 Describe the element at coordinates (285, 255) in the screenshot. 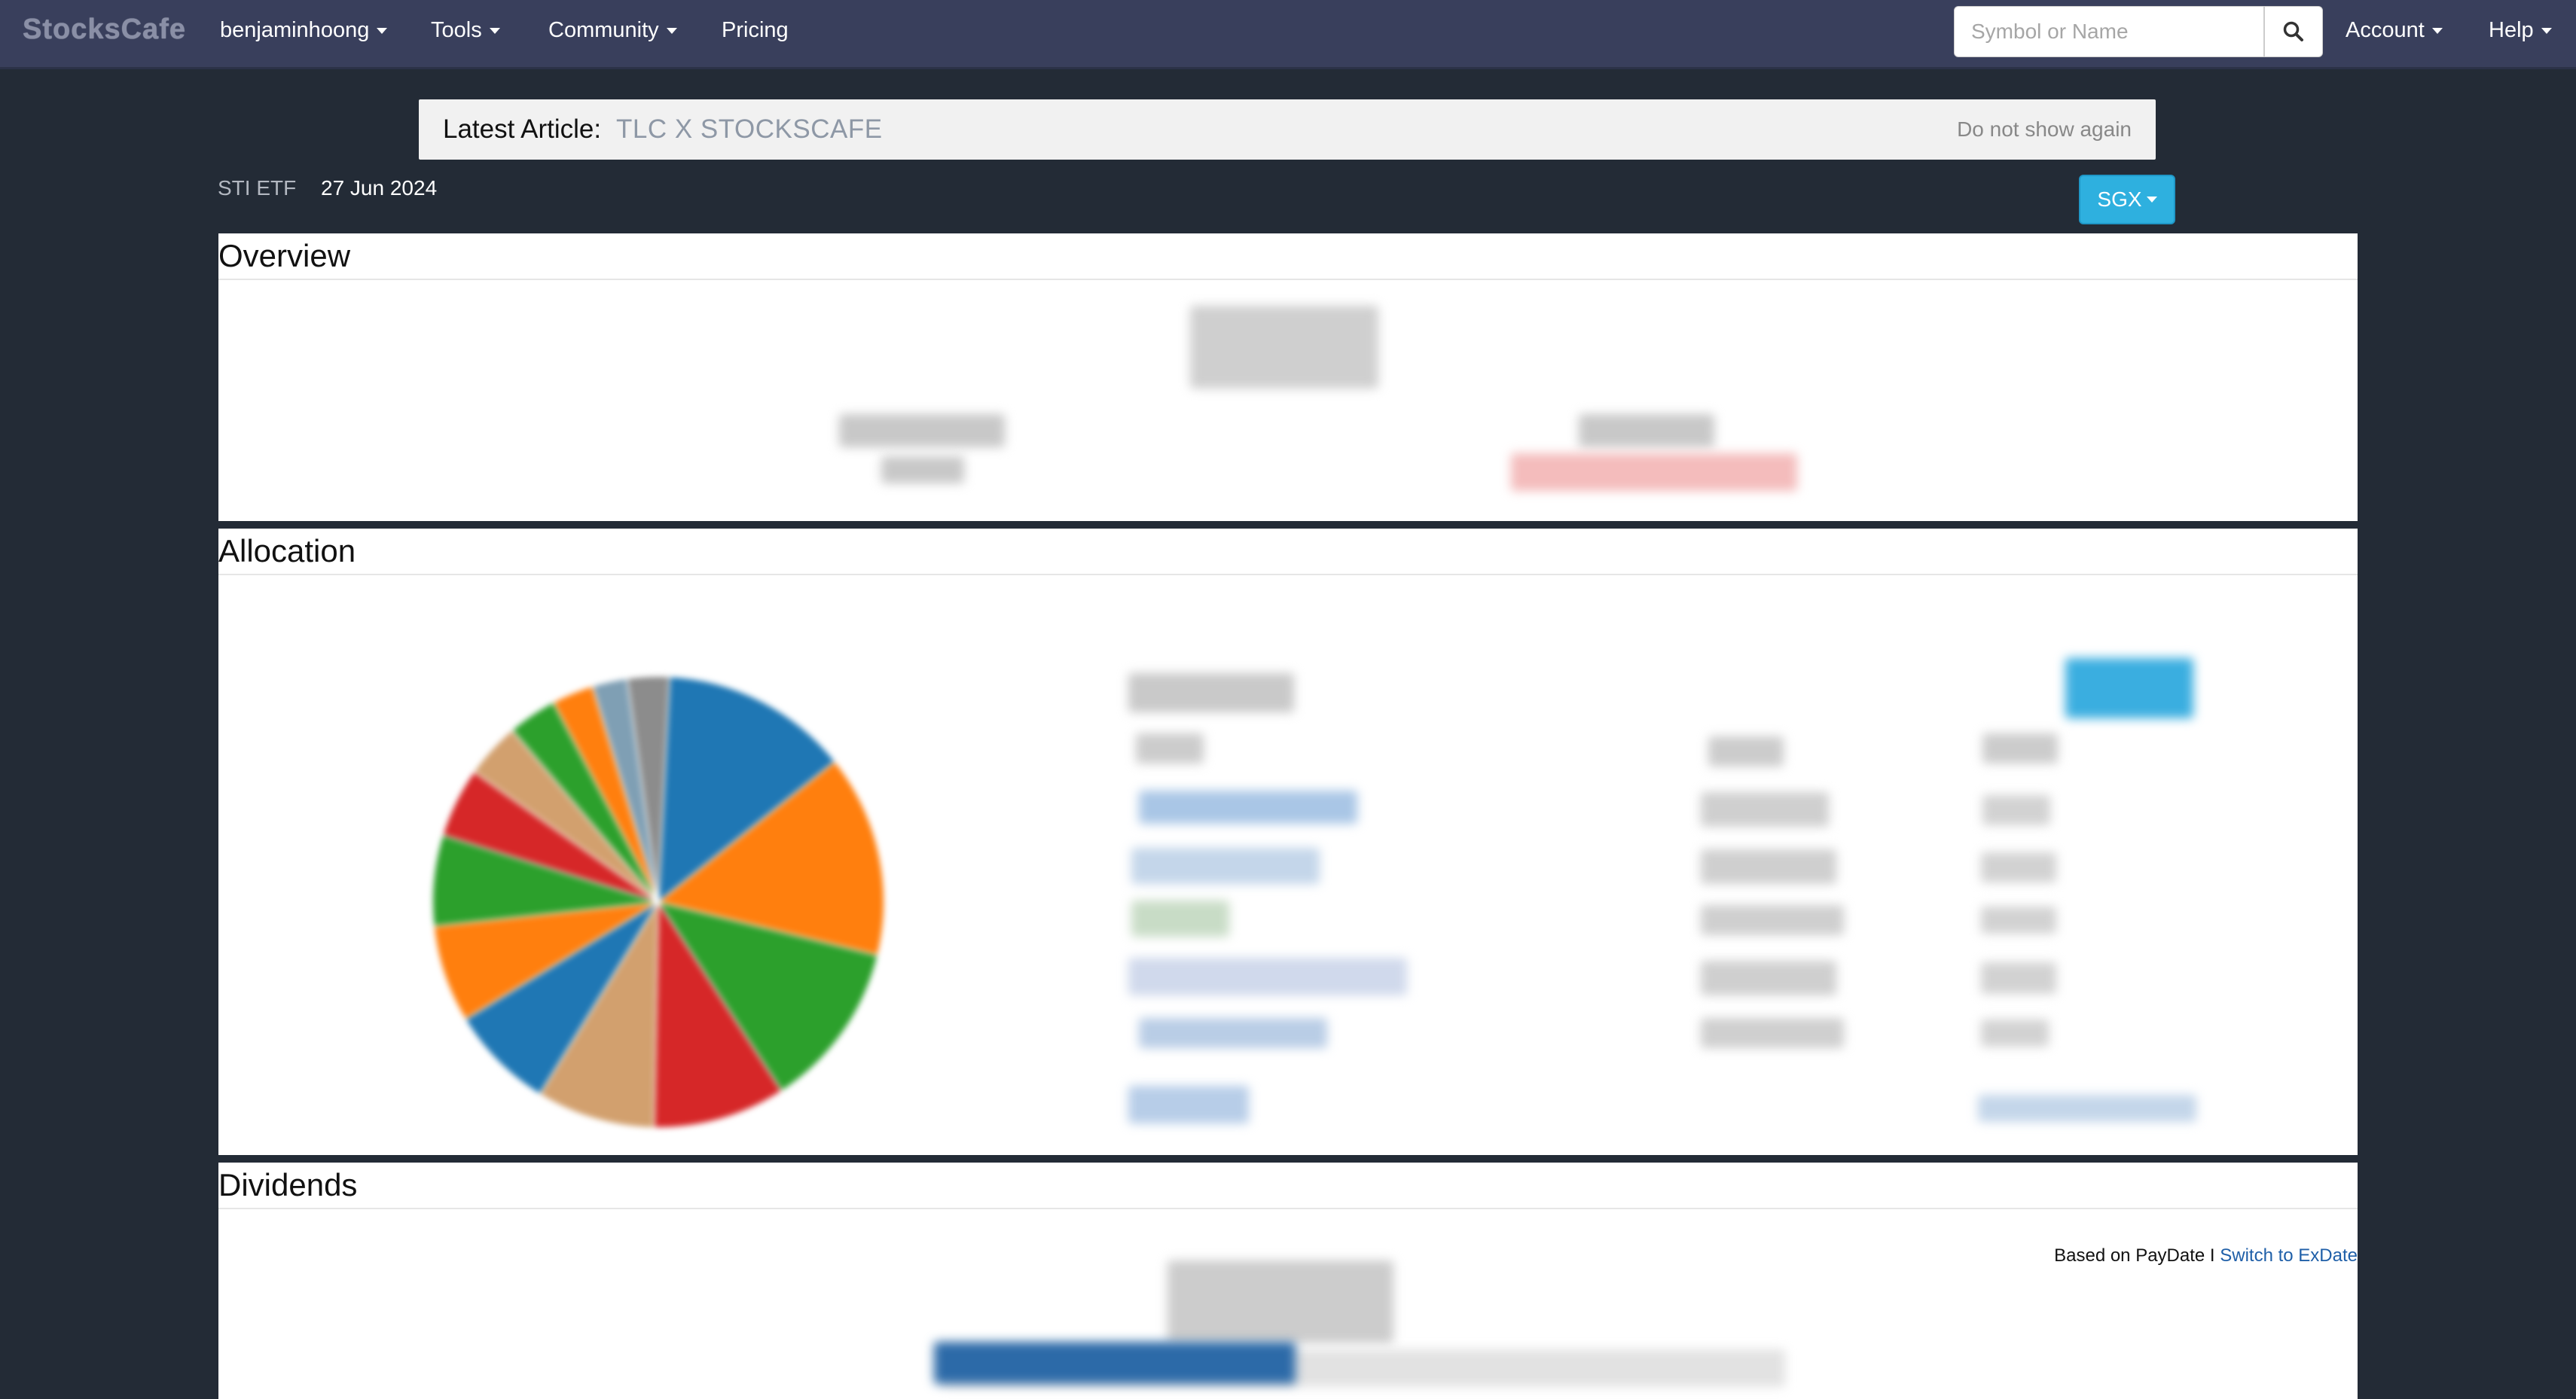

I see `overview-title: Overview` at that location.